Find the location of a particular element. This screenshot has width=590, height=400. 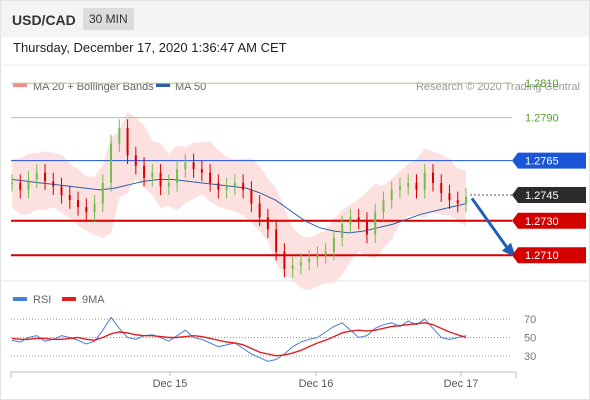

price-tag-1.2765: 1.2765 is located at coordinates (542, 162).